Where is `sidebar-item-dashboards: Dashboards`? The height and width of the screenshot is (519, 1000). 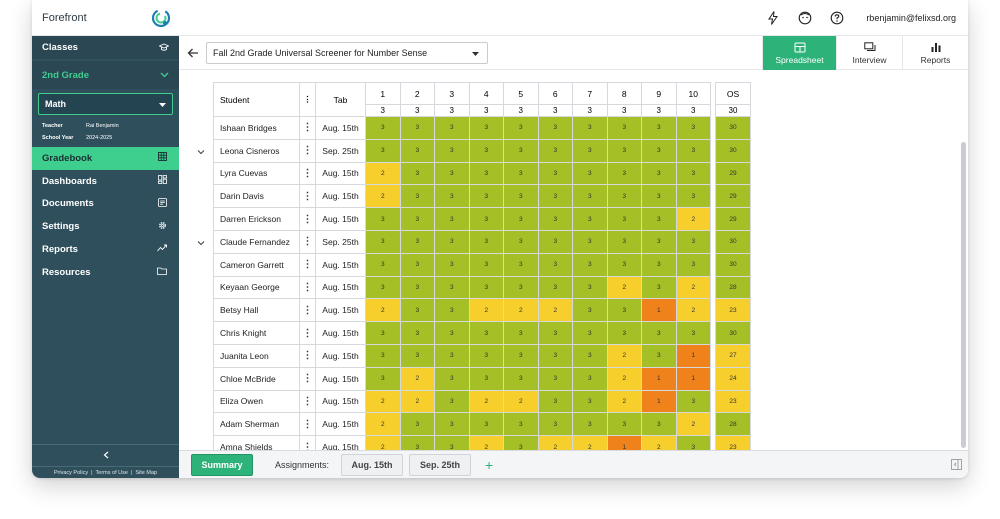 sidebar-item-dashboards: Dashboards is located at coordinates (105, 181).